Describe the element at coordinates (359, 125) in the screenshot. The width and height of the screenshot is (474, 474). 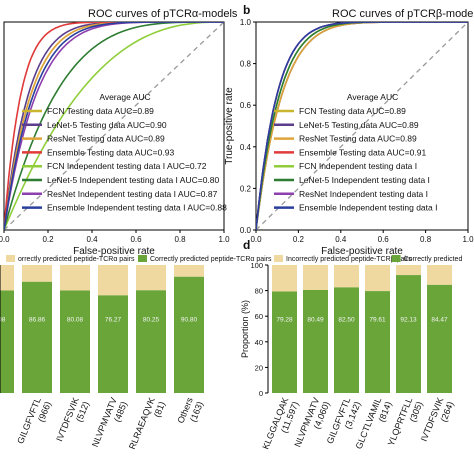
I see `legend-entry-2: LeNet-5 Testing data AUC=0.89` at that location.